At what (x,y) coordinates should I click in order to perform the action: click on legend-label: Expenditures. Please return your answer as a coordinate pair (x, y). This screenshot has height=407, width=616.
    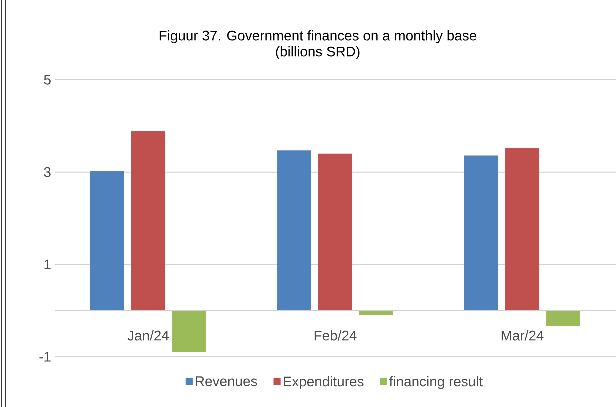
    Looking at the image, I should click on (324, 383).